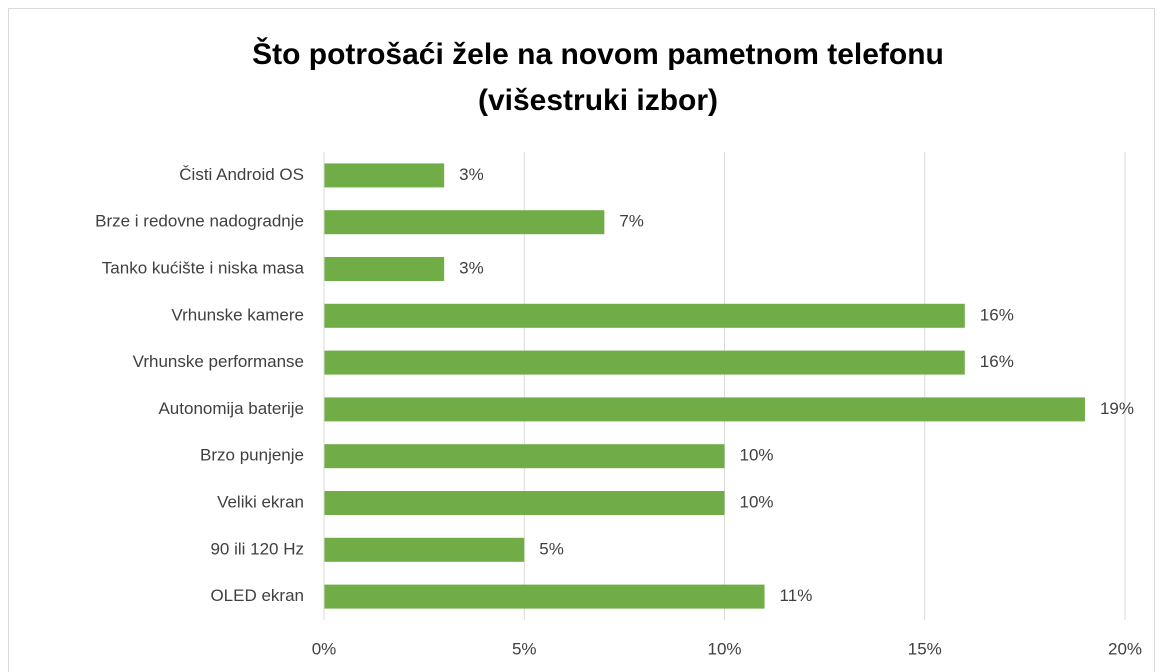 This screenshot has width=1162, height=672. What do you see at coordinates (252, 455) in the screenshot?
I see `y-tick-label: Brzo punjenje` at bounding box center [252, 455].